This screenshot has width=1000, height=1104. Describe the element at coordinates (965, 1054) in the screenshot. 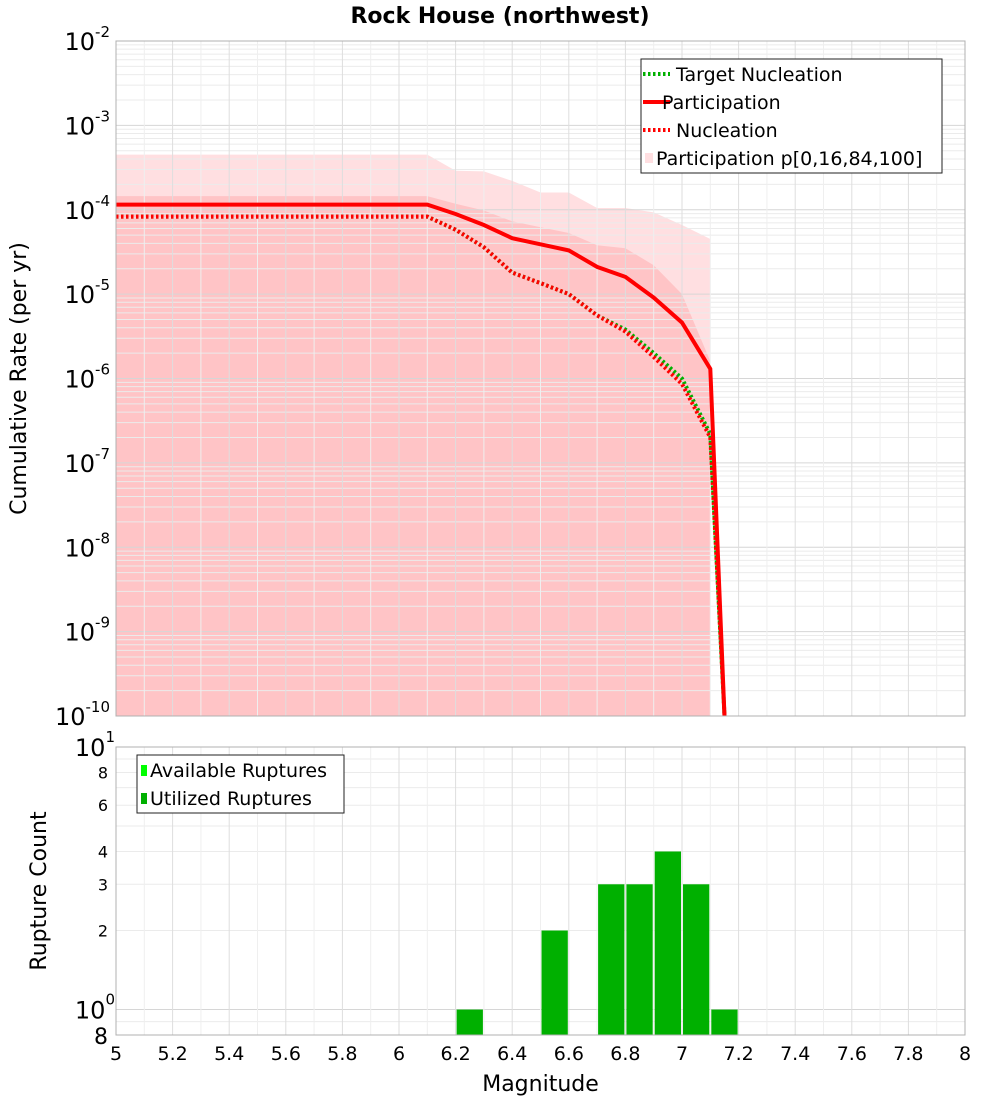

I see `x-tick-label: 8` at that location.